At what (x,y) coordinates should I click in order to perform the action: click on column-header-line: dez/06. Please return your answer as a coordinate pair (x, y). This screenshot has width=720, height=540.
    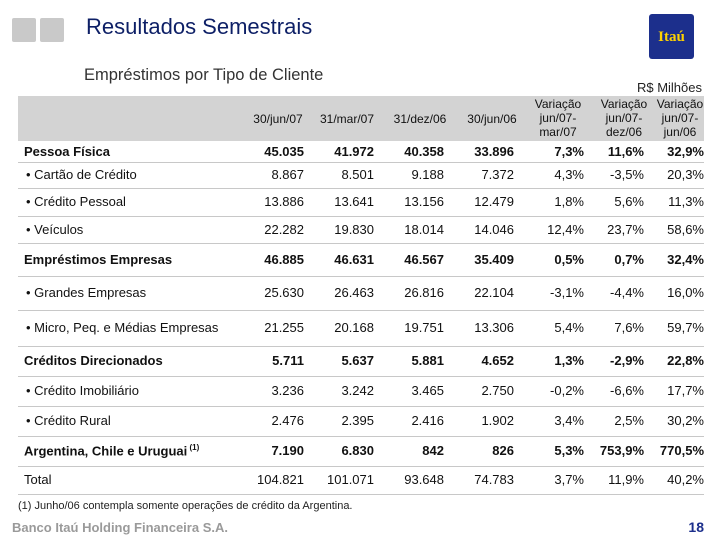
    Looking at the image, I should click on (624, 132).